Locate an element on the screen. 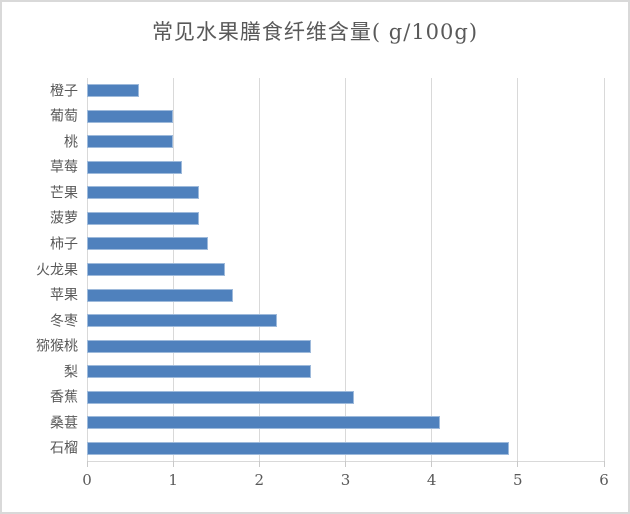  category-label: 草莓 is located at coordinates (64, 167).